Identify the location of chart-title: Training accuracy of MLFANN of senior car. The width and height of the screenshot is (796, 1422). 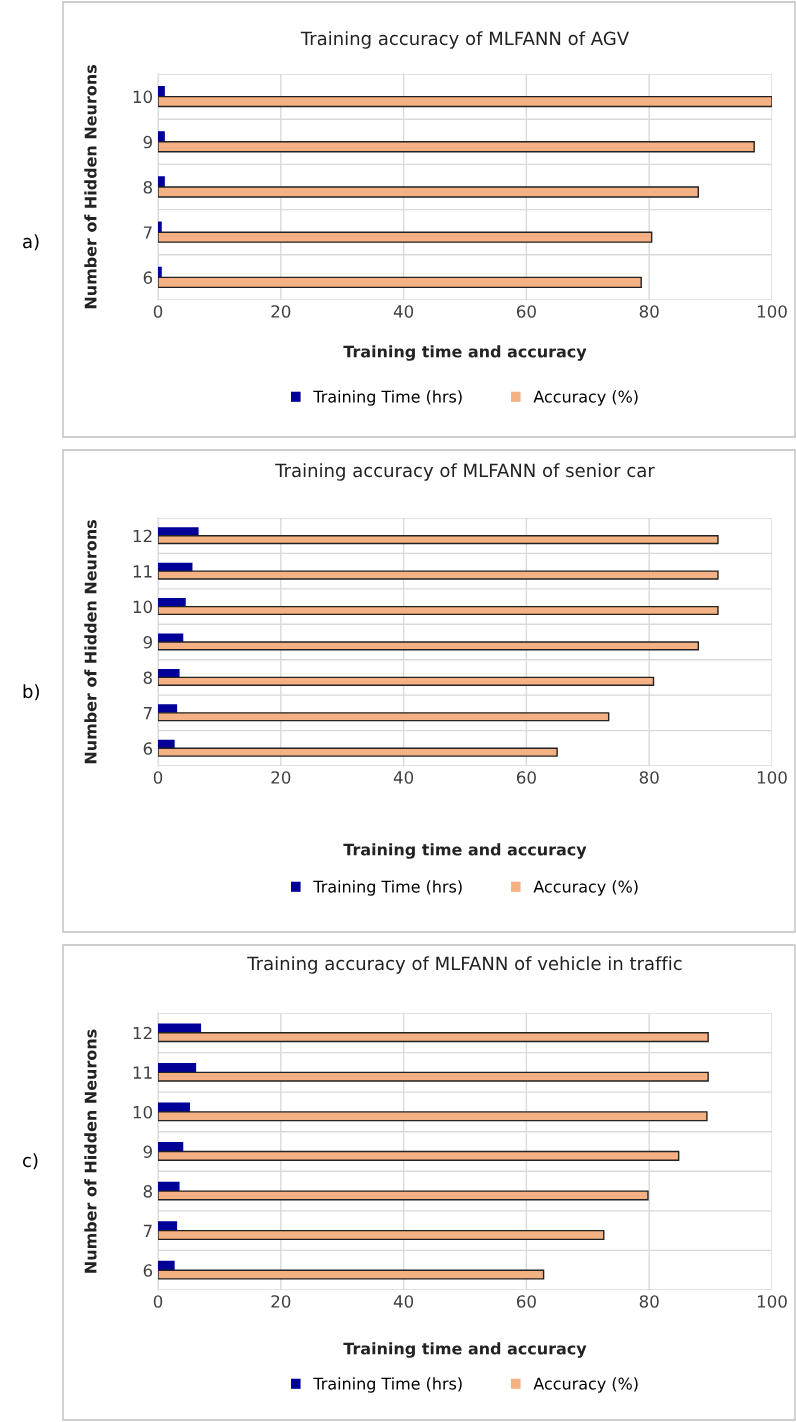
(465, 472).